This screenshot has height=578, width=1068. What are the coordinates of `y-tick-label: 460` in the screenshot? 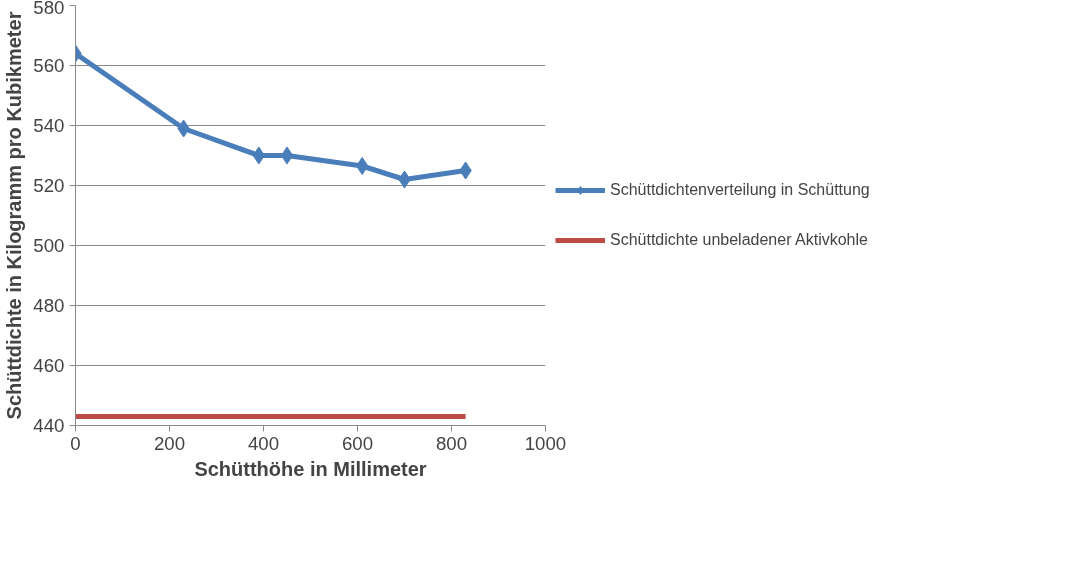 It's located at (49, 365).